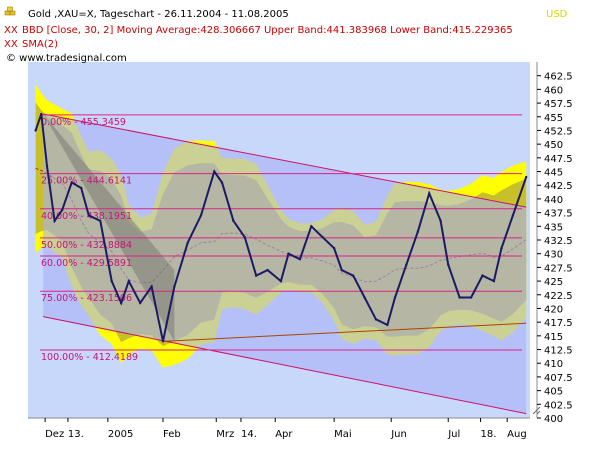 The height and width of the screenshot is (450, 600). I want to click on y-tick-label: 402.5, so click(558, 405).